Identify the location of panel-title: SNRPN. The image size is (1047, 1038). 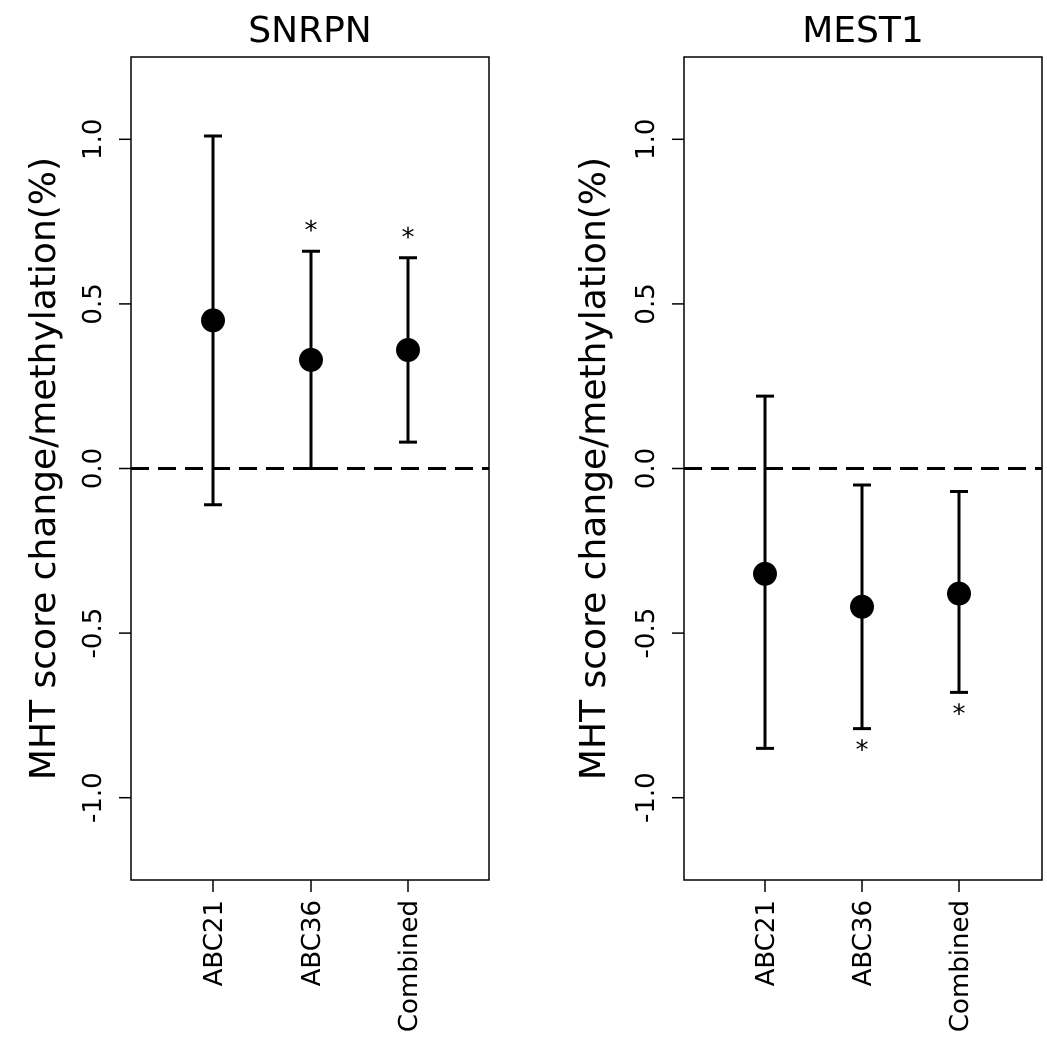
(309, 30).